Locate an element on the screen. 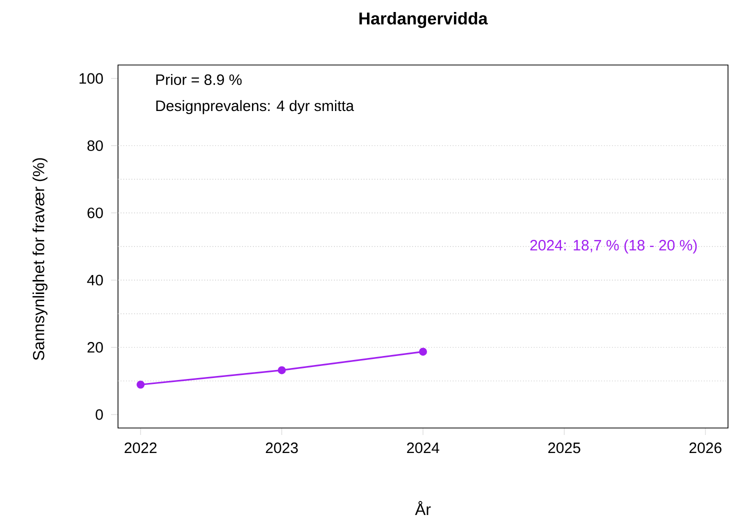 Image resolution: width=743 pixels, height=518 pixels. annotation: Designprevalens: 4 dyr smitta is located at coordinates (255, 107).